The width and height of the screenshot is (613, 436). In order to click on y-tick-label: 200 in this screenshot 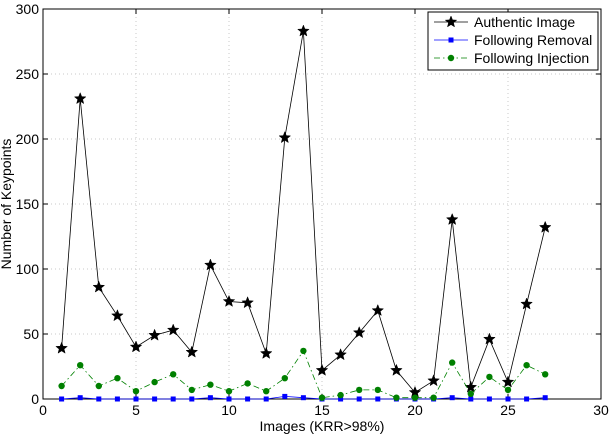, I will do `click(28, 139)`.